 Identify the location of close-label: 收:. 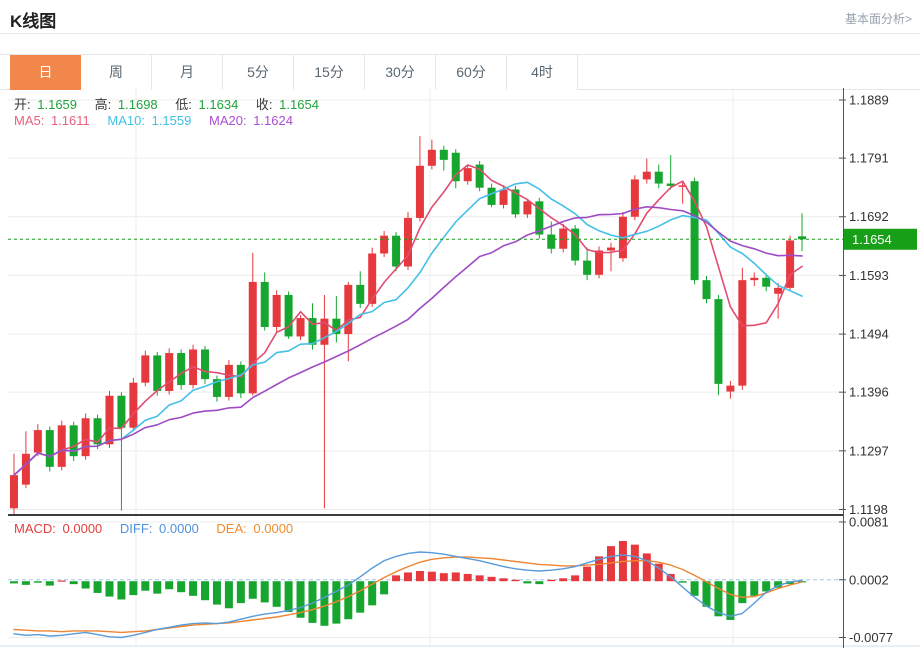
(264, 104).